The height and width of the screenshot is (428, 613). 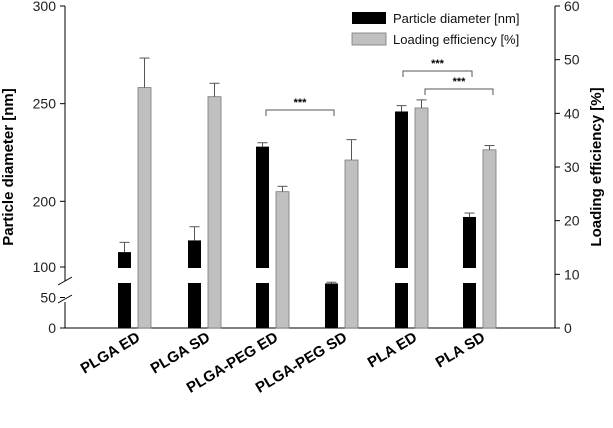 What do you see at coordinates (369, 39) in the screenshot?
I see `legend-swatch-loading-efficiency` at bounding box center [369, 39].